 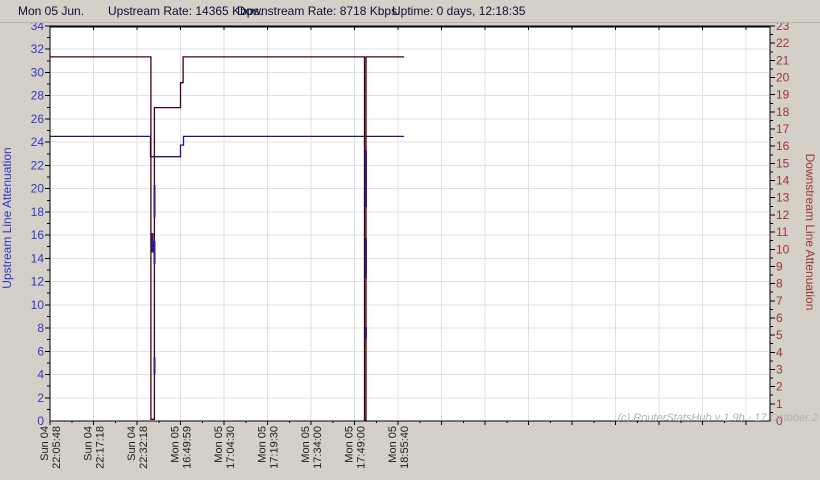 I want to click on svg-text: Upstream Line Attenuation, so click(x=7, y=217).